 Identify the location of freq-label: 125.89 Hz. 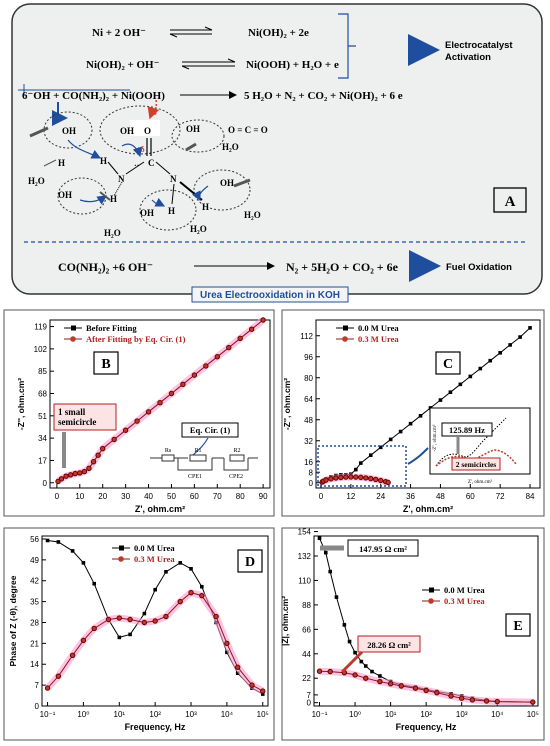
(467, 430).